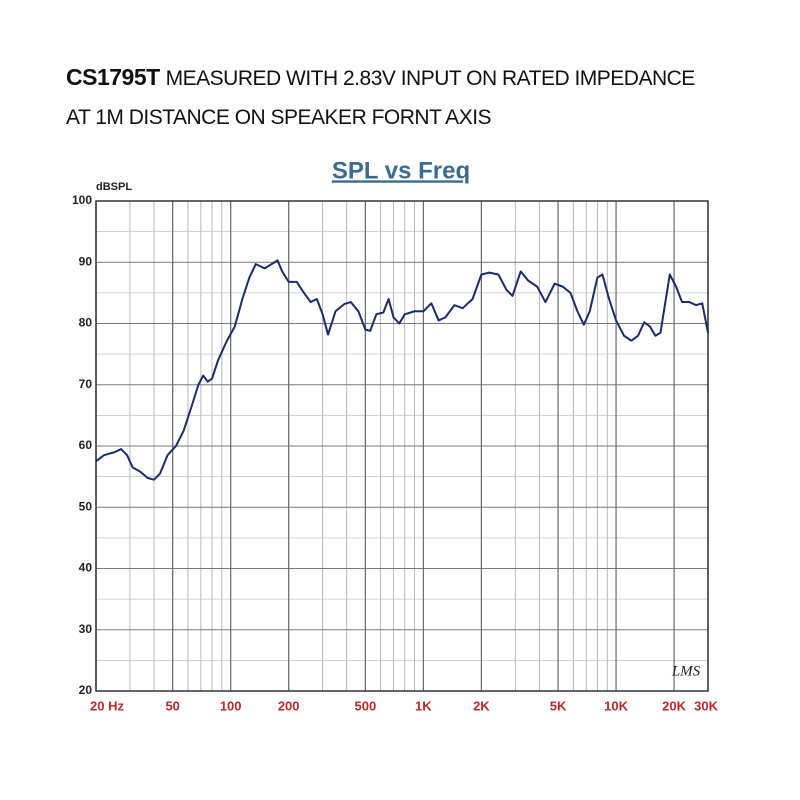  Describe the element at coordinates (686, 671) in the screenshot. I see `annotation: LMS` at that location.